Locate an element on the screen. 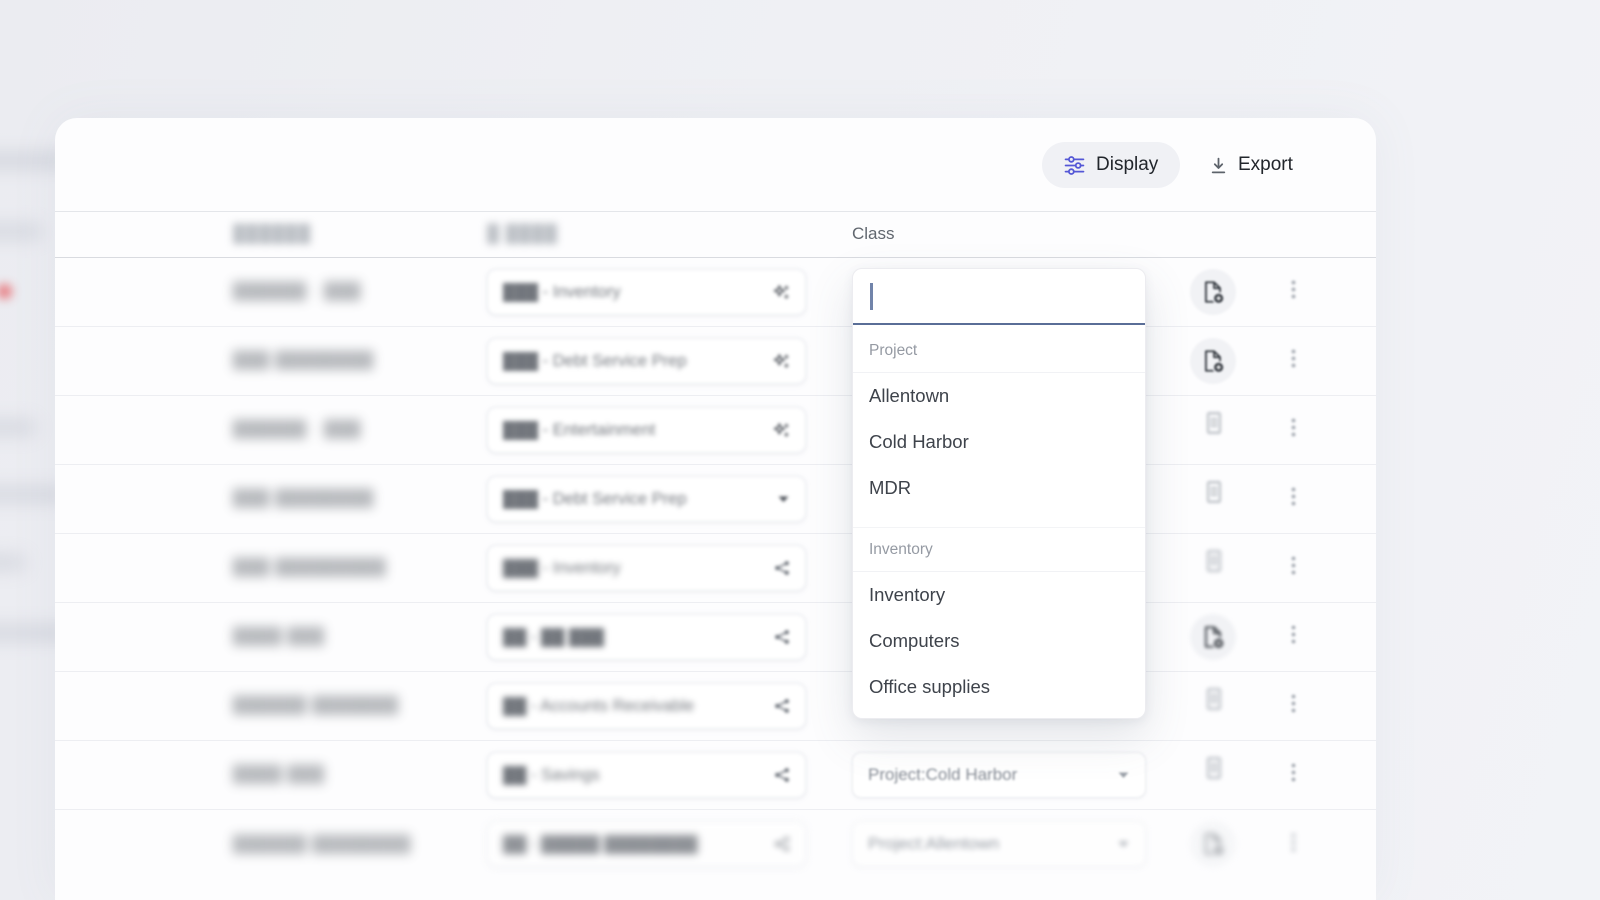  account-value-blurred: ██ - █████ ████████ is located at coordinates (600, 843).